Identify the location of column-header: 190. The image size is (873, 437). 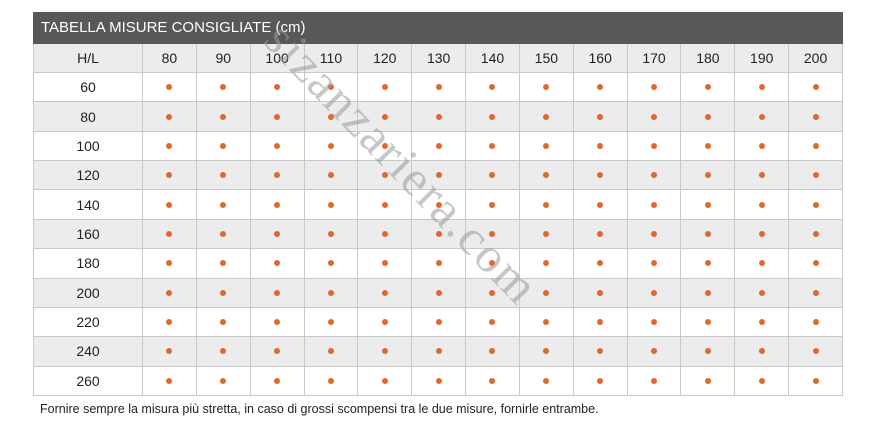
(762, 58).